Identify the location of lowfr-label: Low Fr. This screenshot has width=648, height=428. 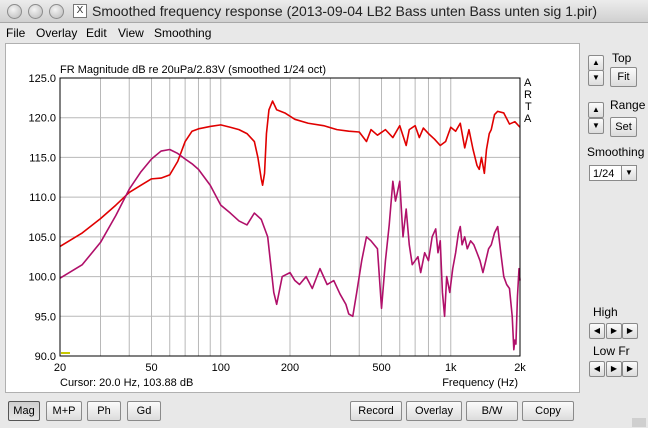
(611, 351).